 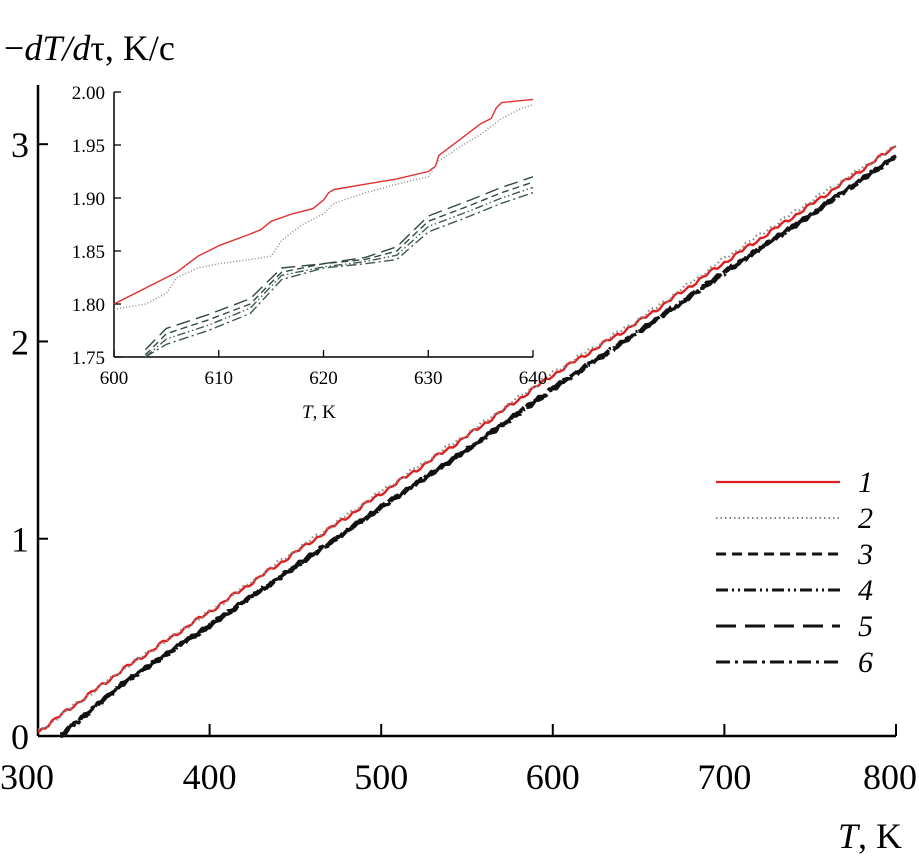 What do you see at coordinates (865, 662) in the screenshot?
I see `legend-label-6: 6` at bounding box center [865, 662].